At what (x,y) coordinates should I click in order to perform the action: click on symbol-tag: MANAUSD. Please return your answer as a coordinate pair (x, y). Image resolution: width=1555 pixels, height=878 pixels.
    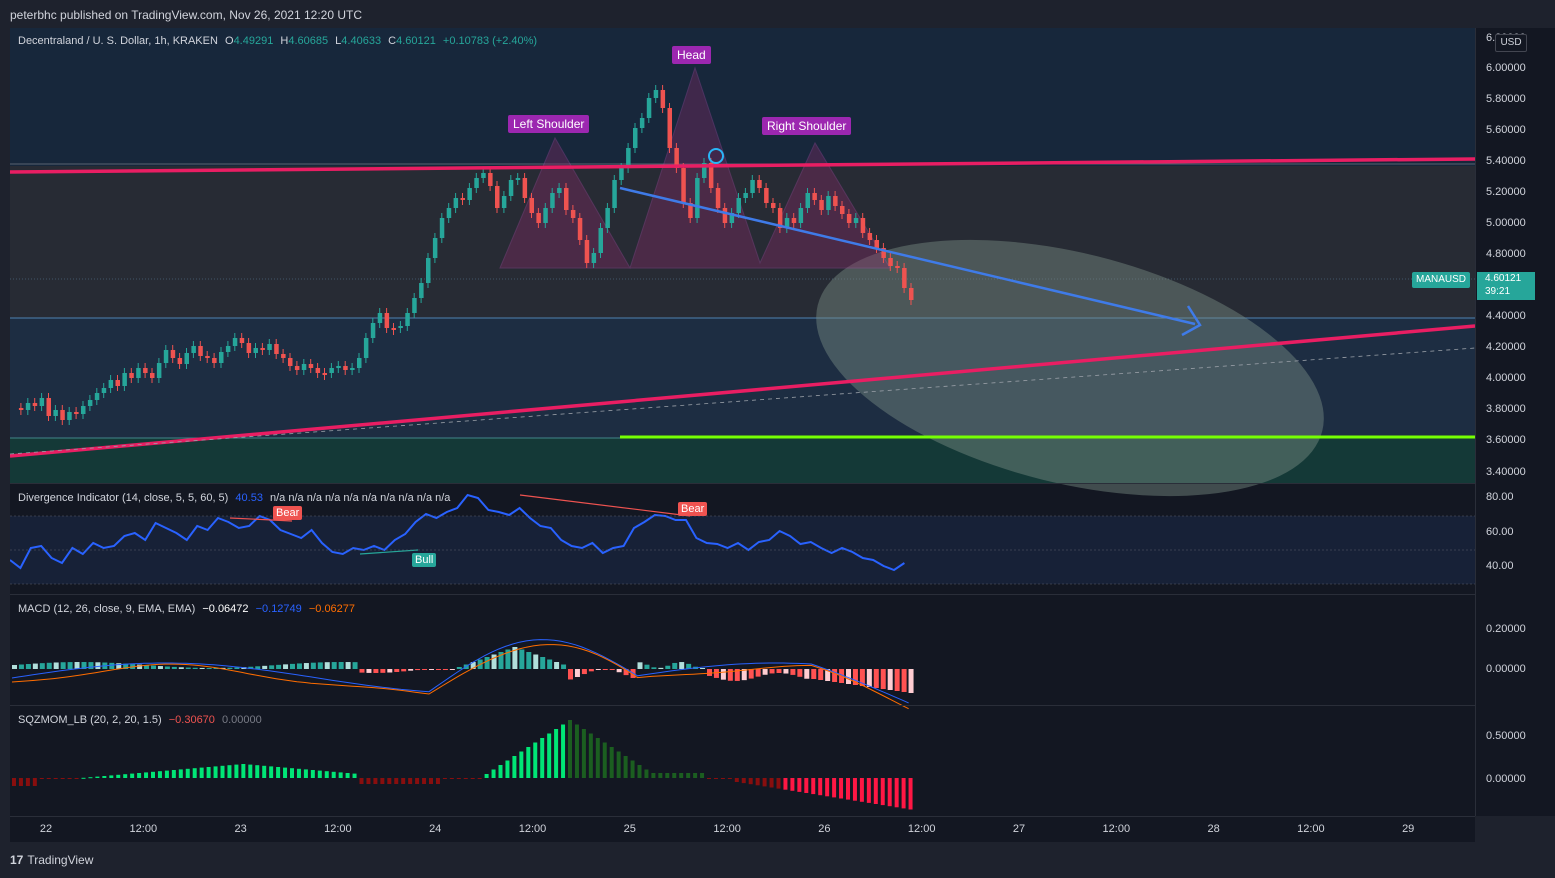
    Looking at the image, I should click on (1441, 280).